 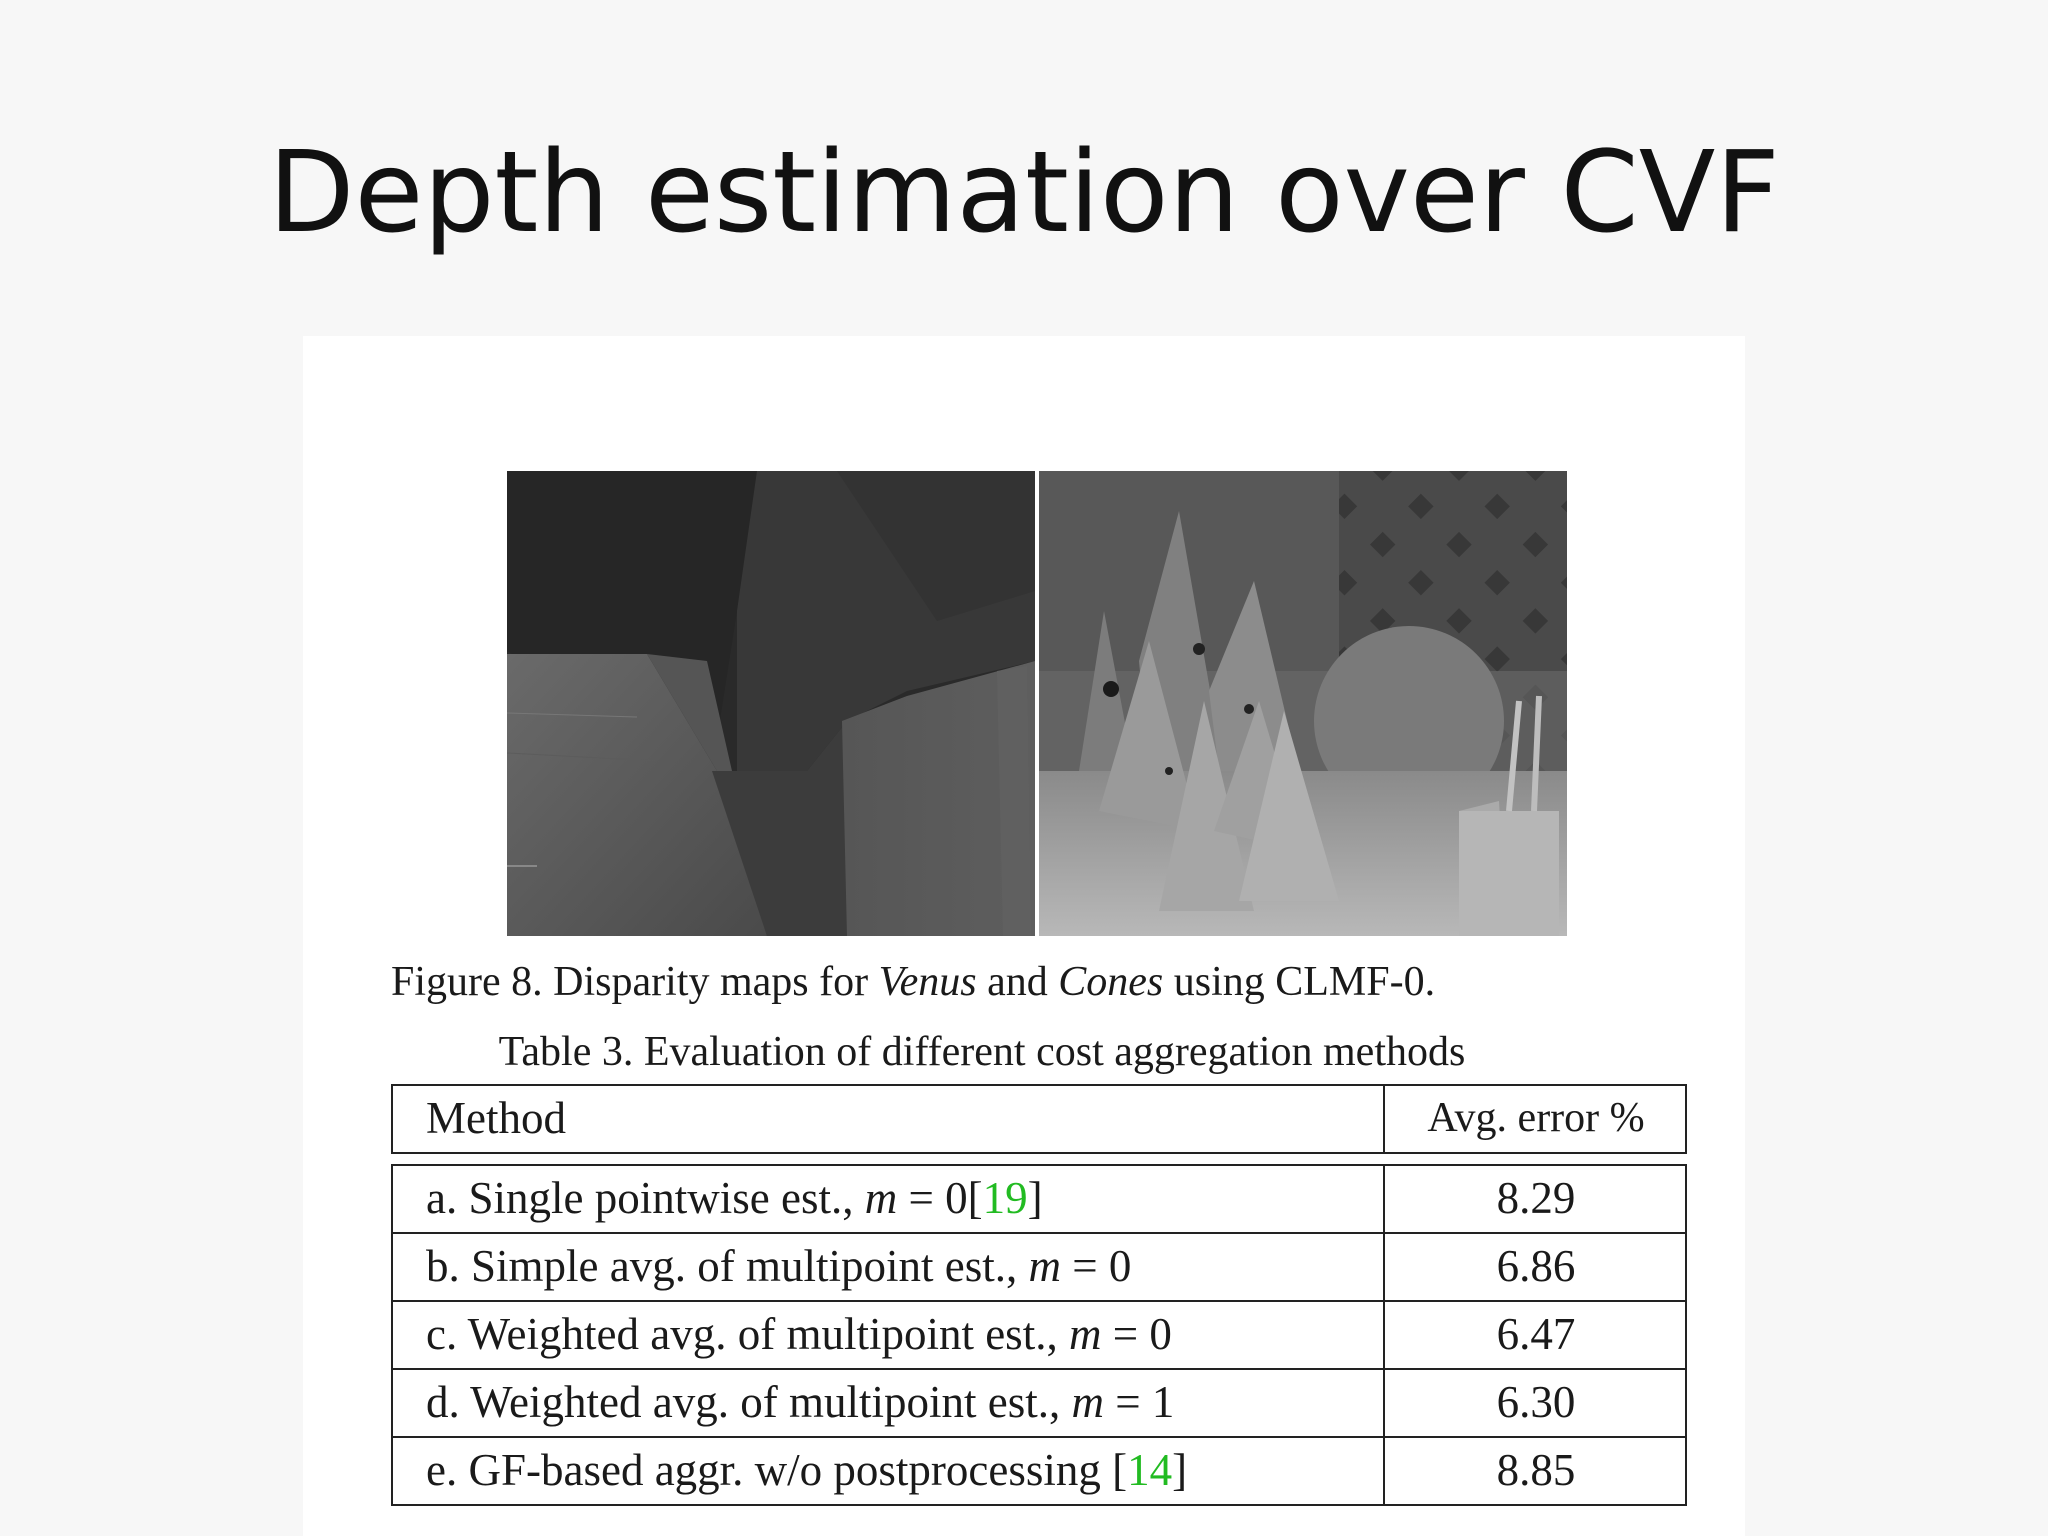 What do you see at coordinates (1139, 1402) in the screenshot?
I see `row-equality: = 1` at bounding box center [1139, 1402].